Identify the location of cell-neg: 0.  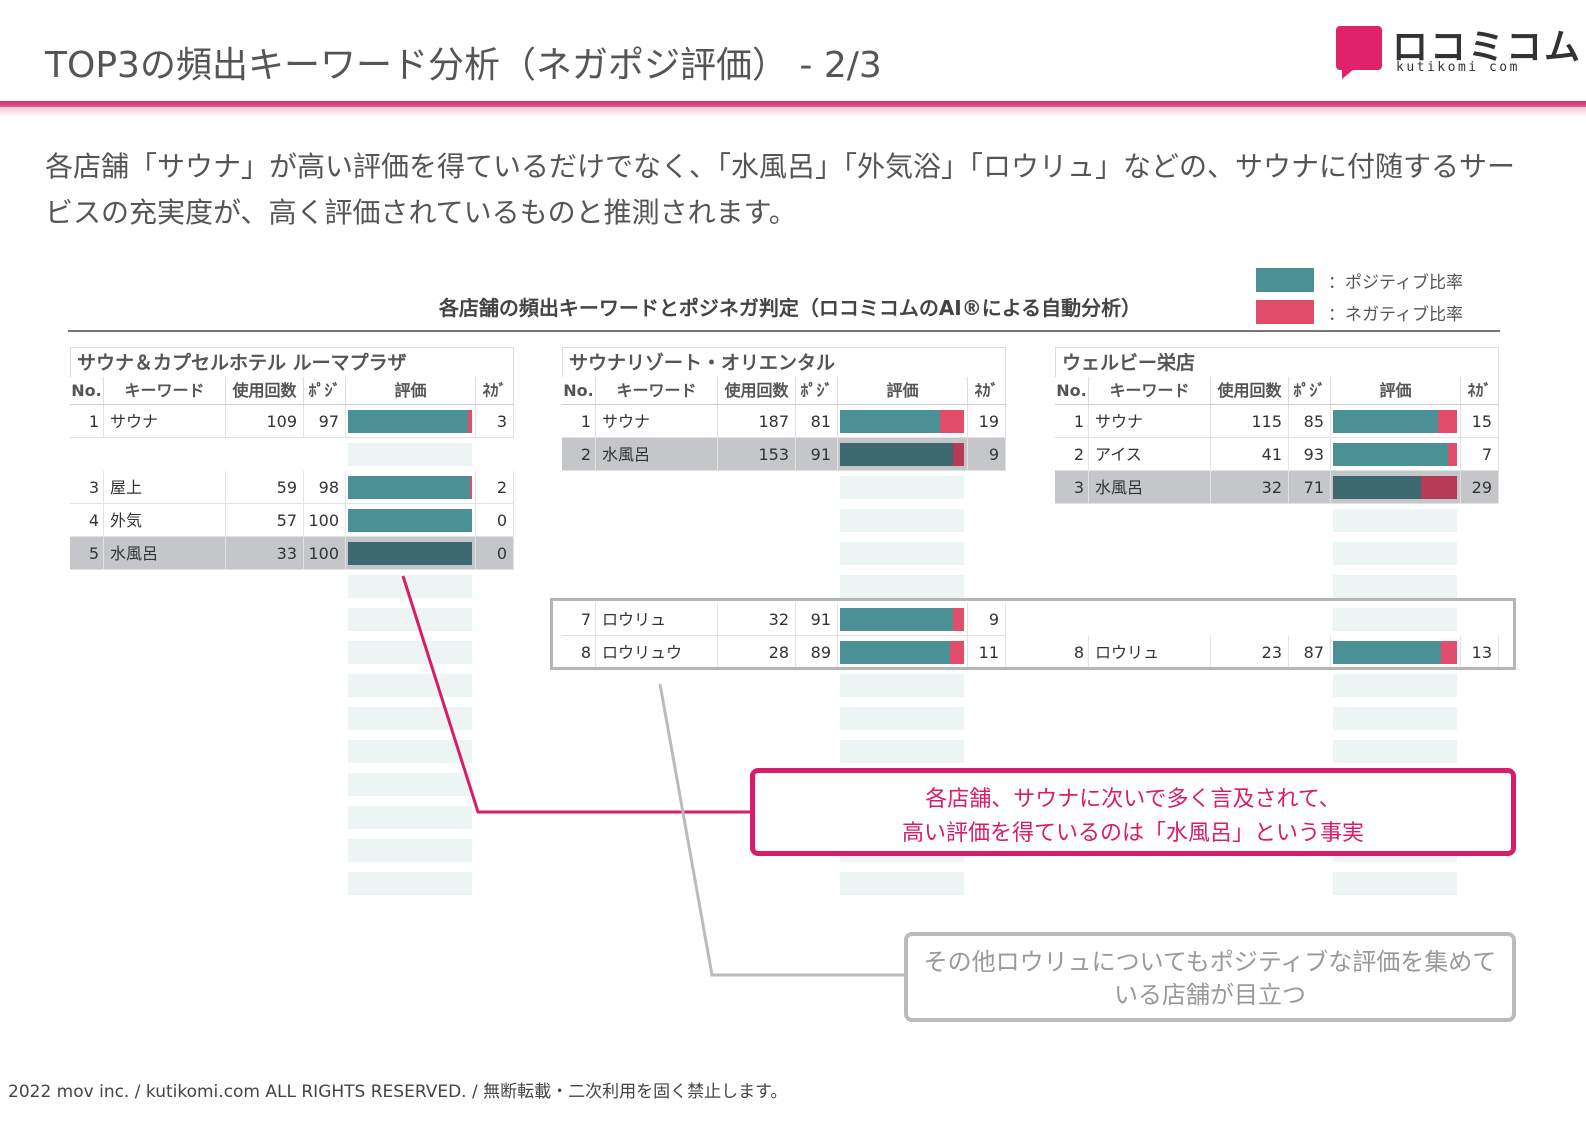
(495, 520).